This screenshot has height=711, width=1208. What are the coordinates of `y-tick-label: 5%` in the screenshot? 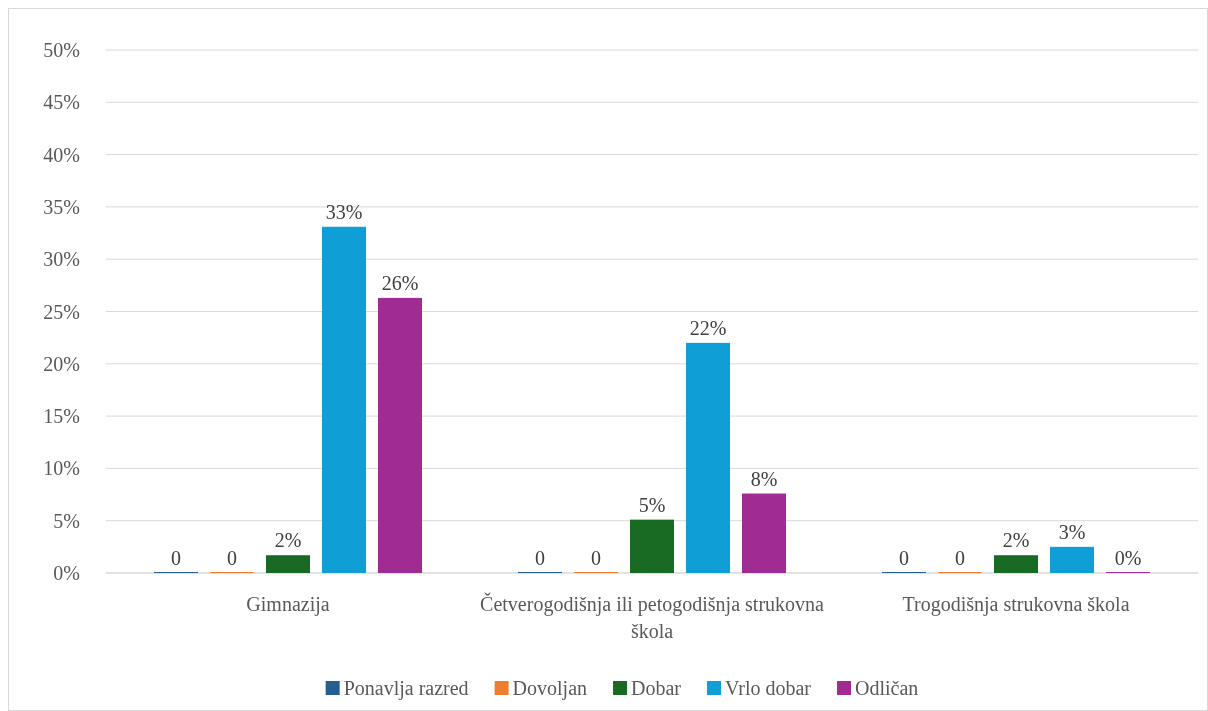 It's located at (66, 520).